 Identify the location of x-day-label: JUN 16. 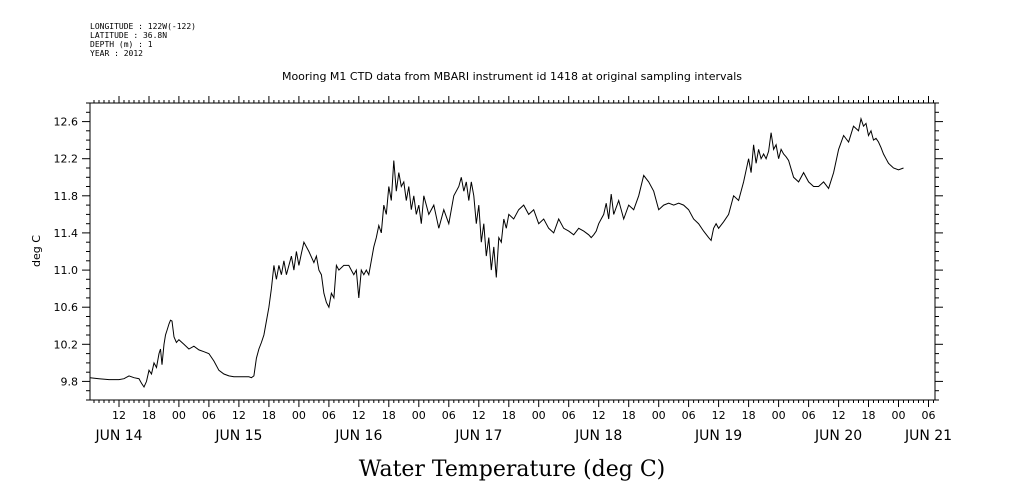
(358, 436).